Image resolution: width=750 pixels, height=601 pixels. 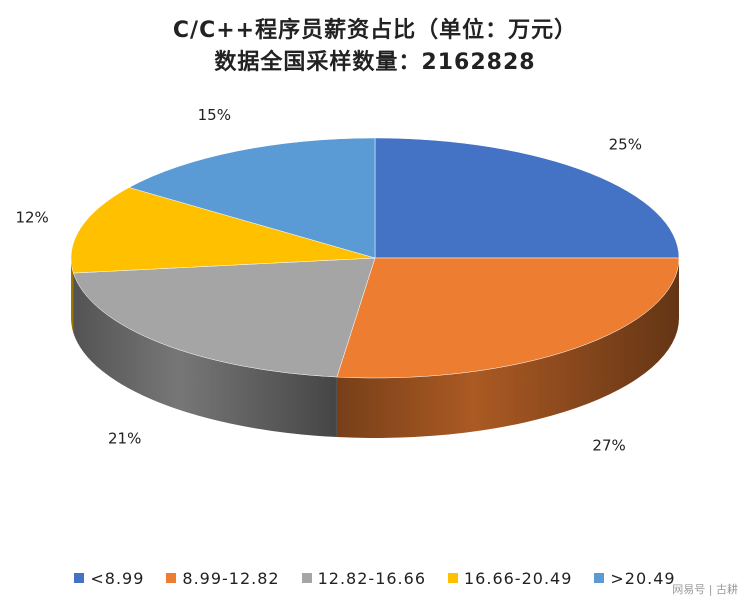 I want to click on legend-item-1: 8.99-12.82, so click(x=222, y=578).